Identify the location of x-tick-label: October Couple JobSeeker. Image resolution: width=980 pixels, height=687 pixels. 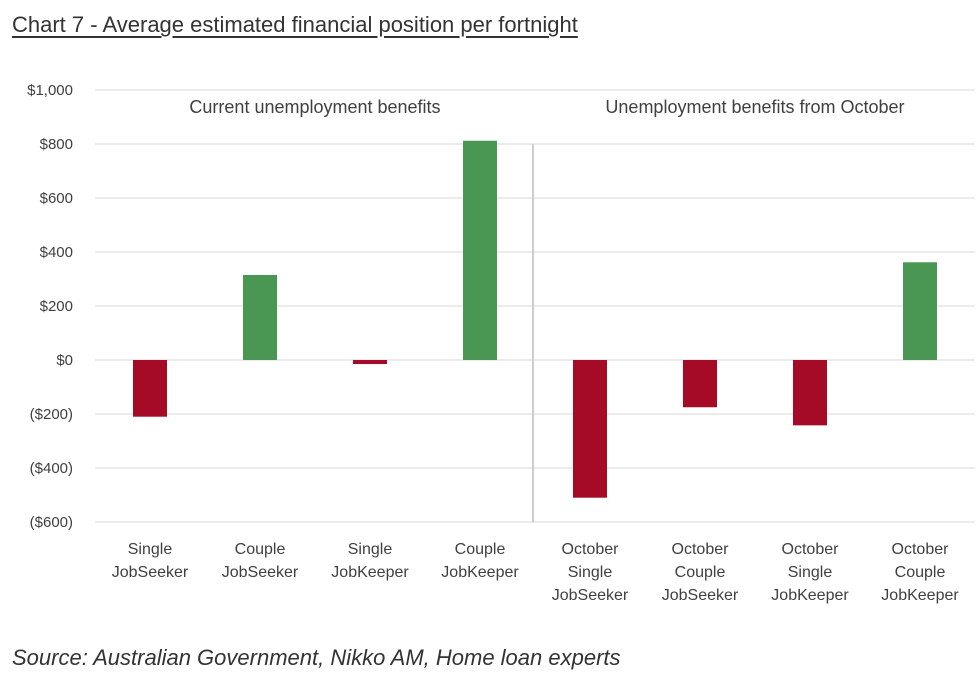
(700, 572).